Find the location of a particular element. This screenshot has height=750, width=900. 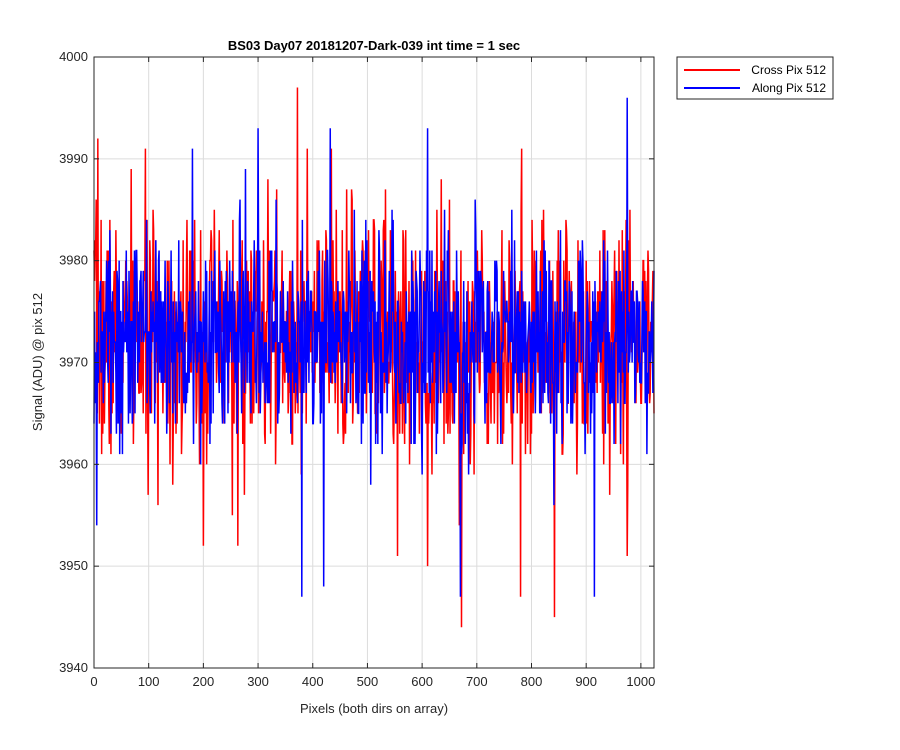

legend-box is located at coordinates (755, 78).